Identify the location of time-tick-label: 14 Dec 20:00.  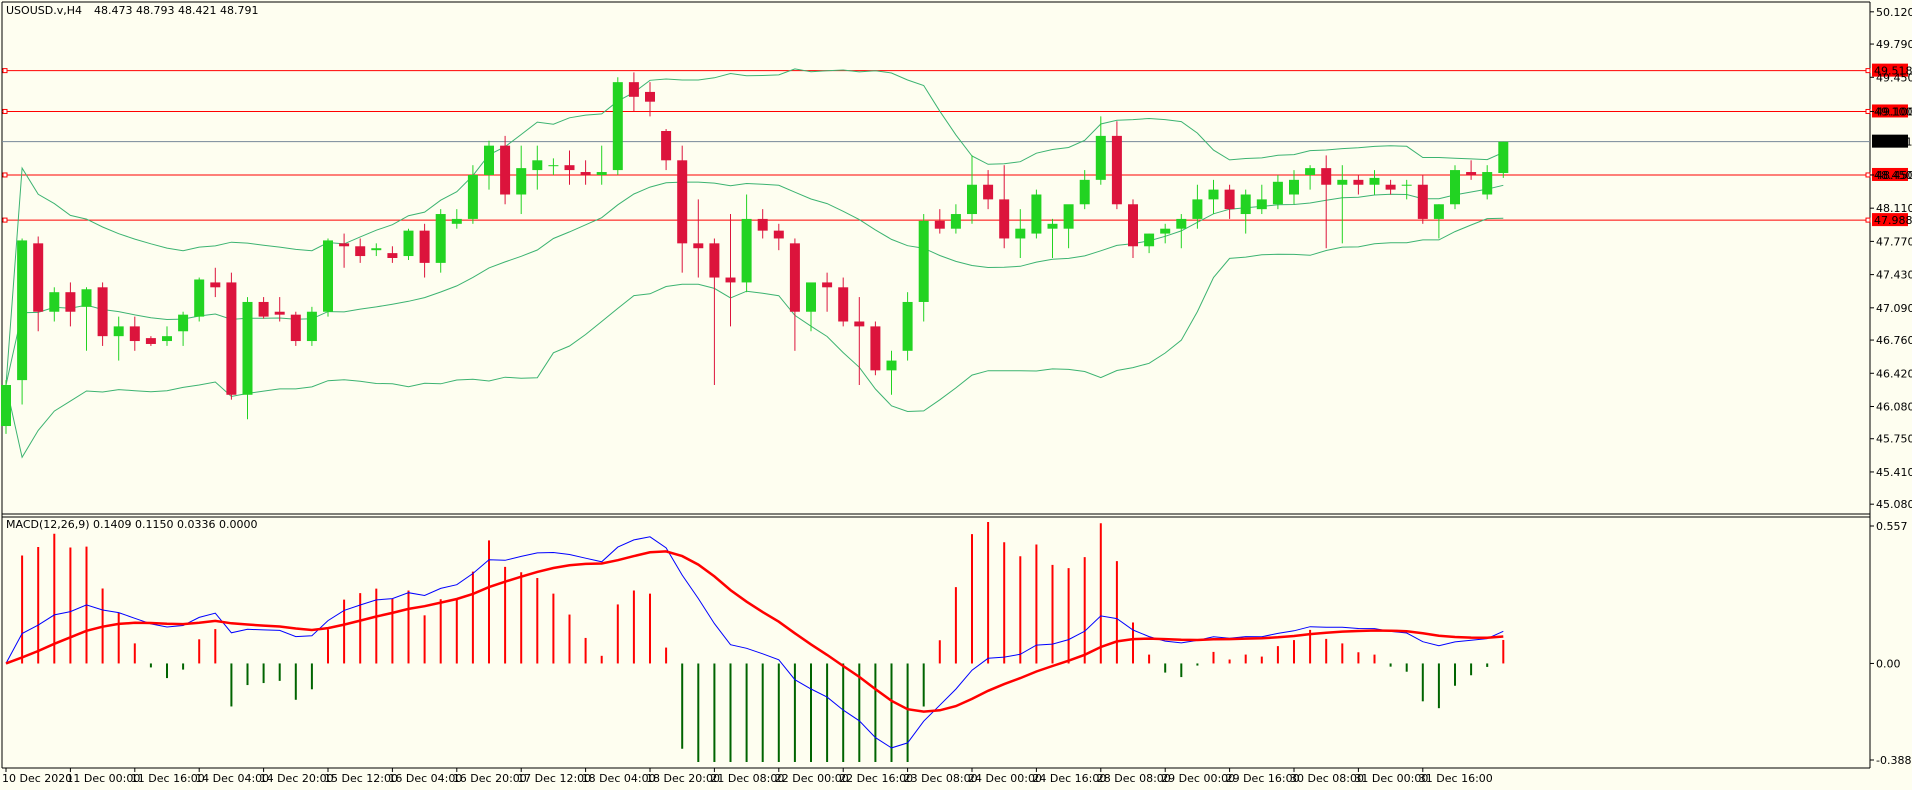
(297, 778).